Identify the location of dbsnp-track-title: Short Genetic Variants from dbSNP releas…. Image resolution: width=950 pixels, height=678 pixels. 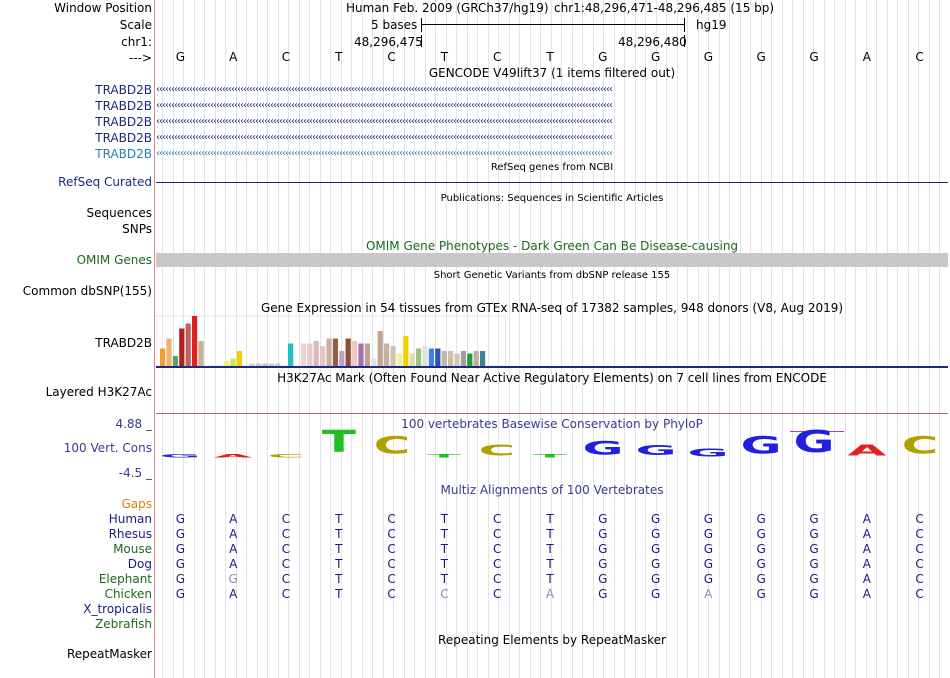
(552, 275).